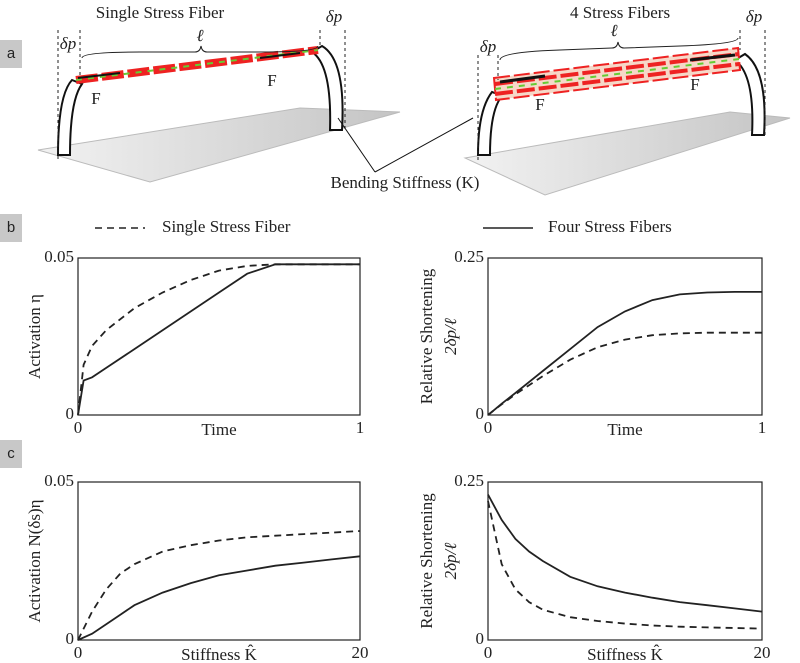 The height and width of the screenshot is (663, 800). What do you see at coordinates (219, 106) in the screenshot?
I see `single-fiber-diagram` at bounding box center [219, 106].